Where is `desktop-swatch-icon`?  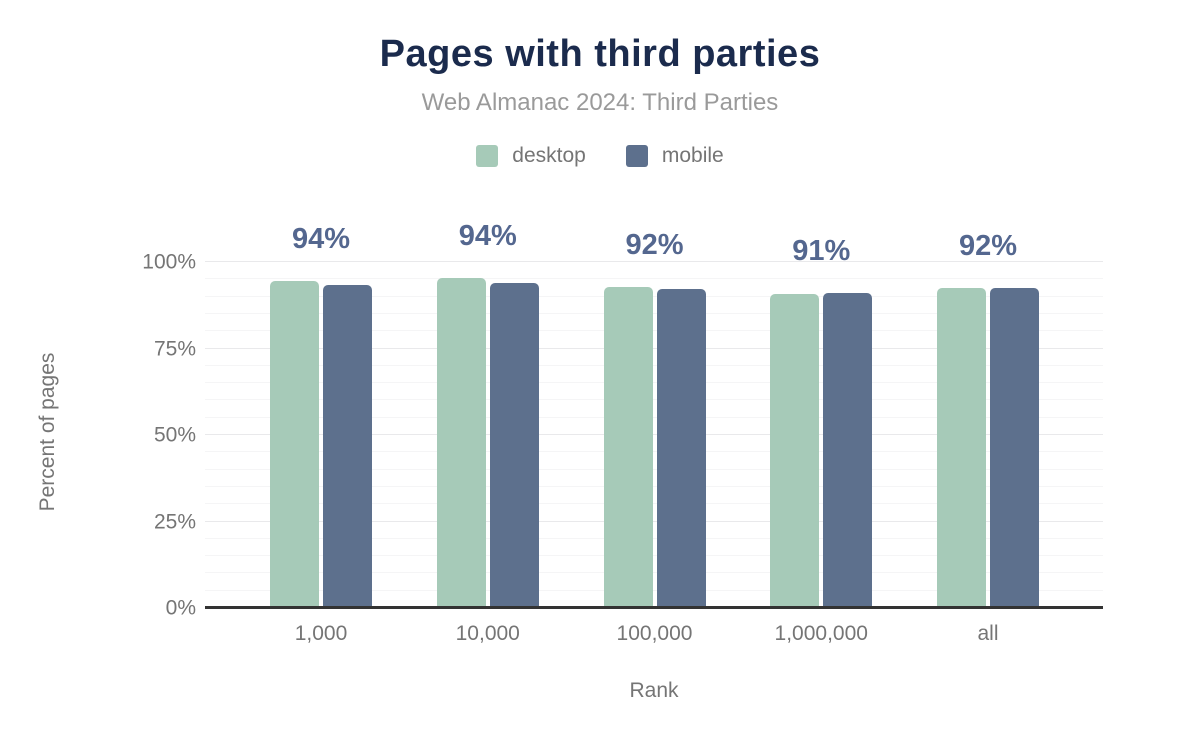 desktop-swatch-icon is located at coordinates (487, 156).